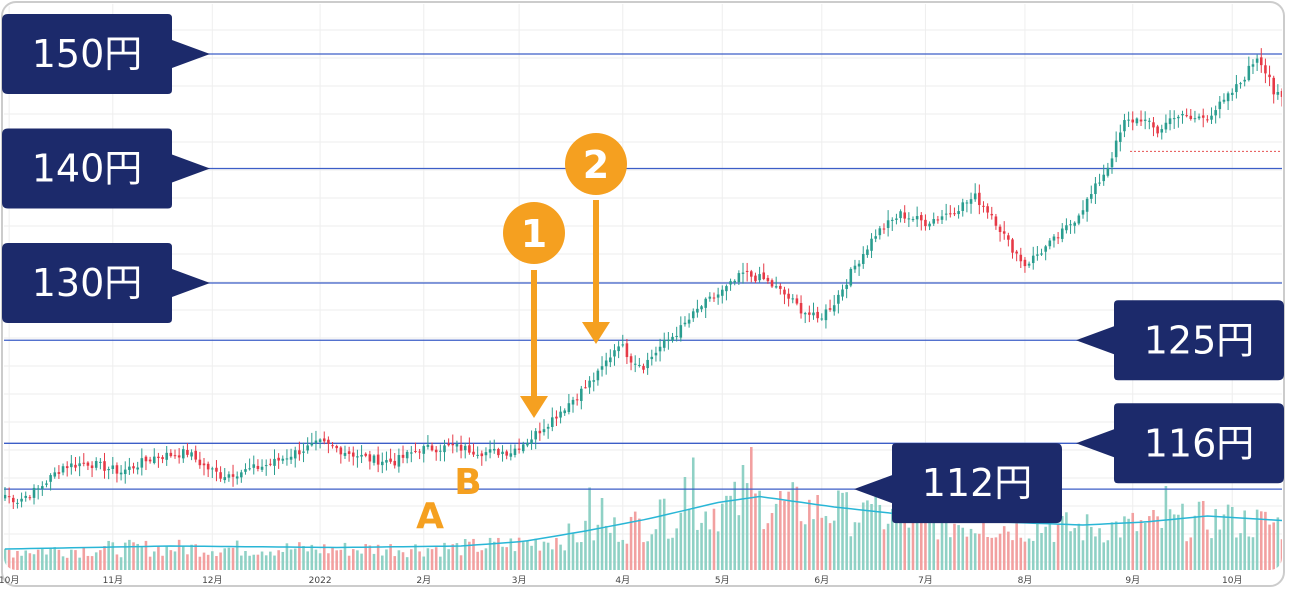  Describe the element at coordinates (596, 165) in the screenshot. I see `marker-2-text: 2` at that location.